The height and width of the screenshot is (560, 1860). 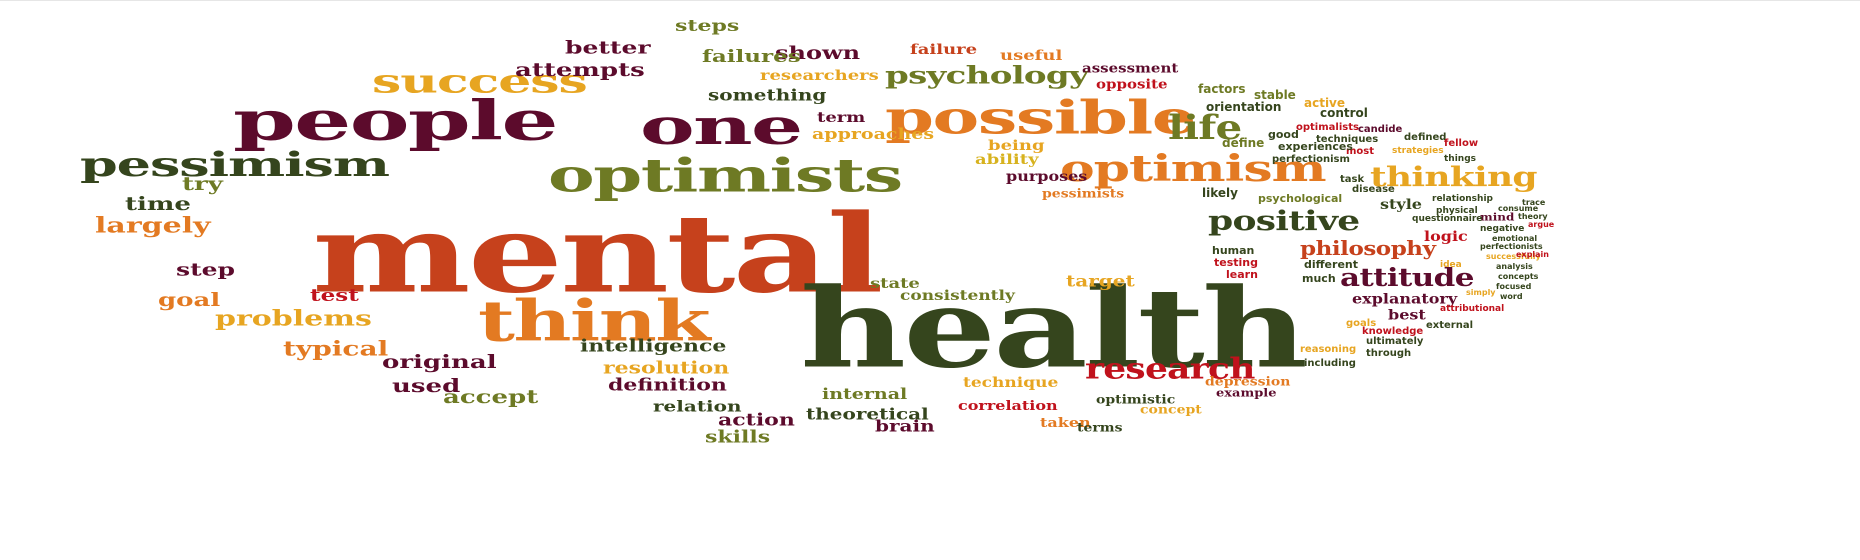 What do you see at coordinates (1344, 113) in the screenshot?
I see `word-control: control` at bounding box center [1344, 113].